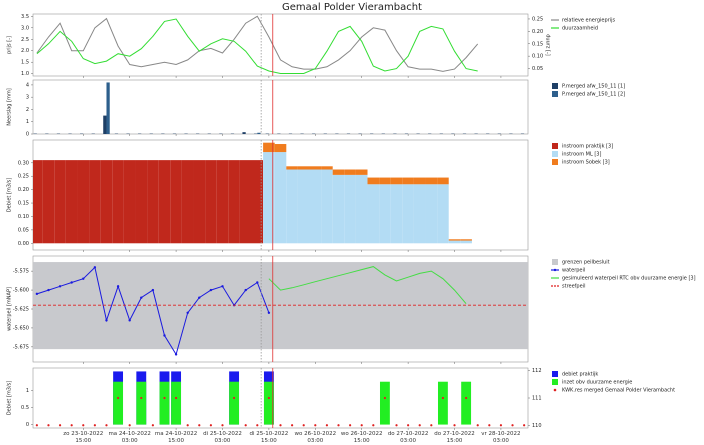 This screenshot has height=445, width=704. What do you see at coordinates (537, 19) in the screenshot?
I see `y2-tick-label: 0.25` at bounding box center [537, 19].